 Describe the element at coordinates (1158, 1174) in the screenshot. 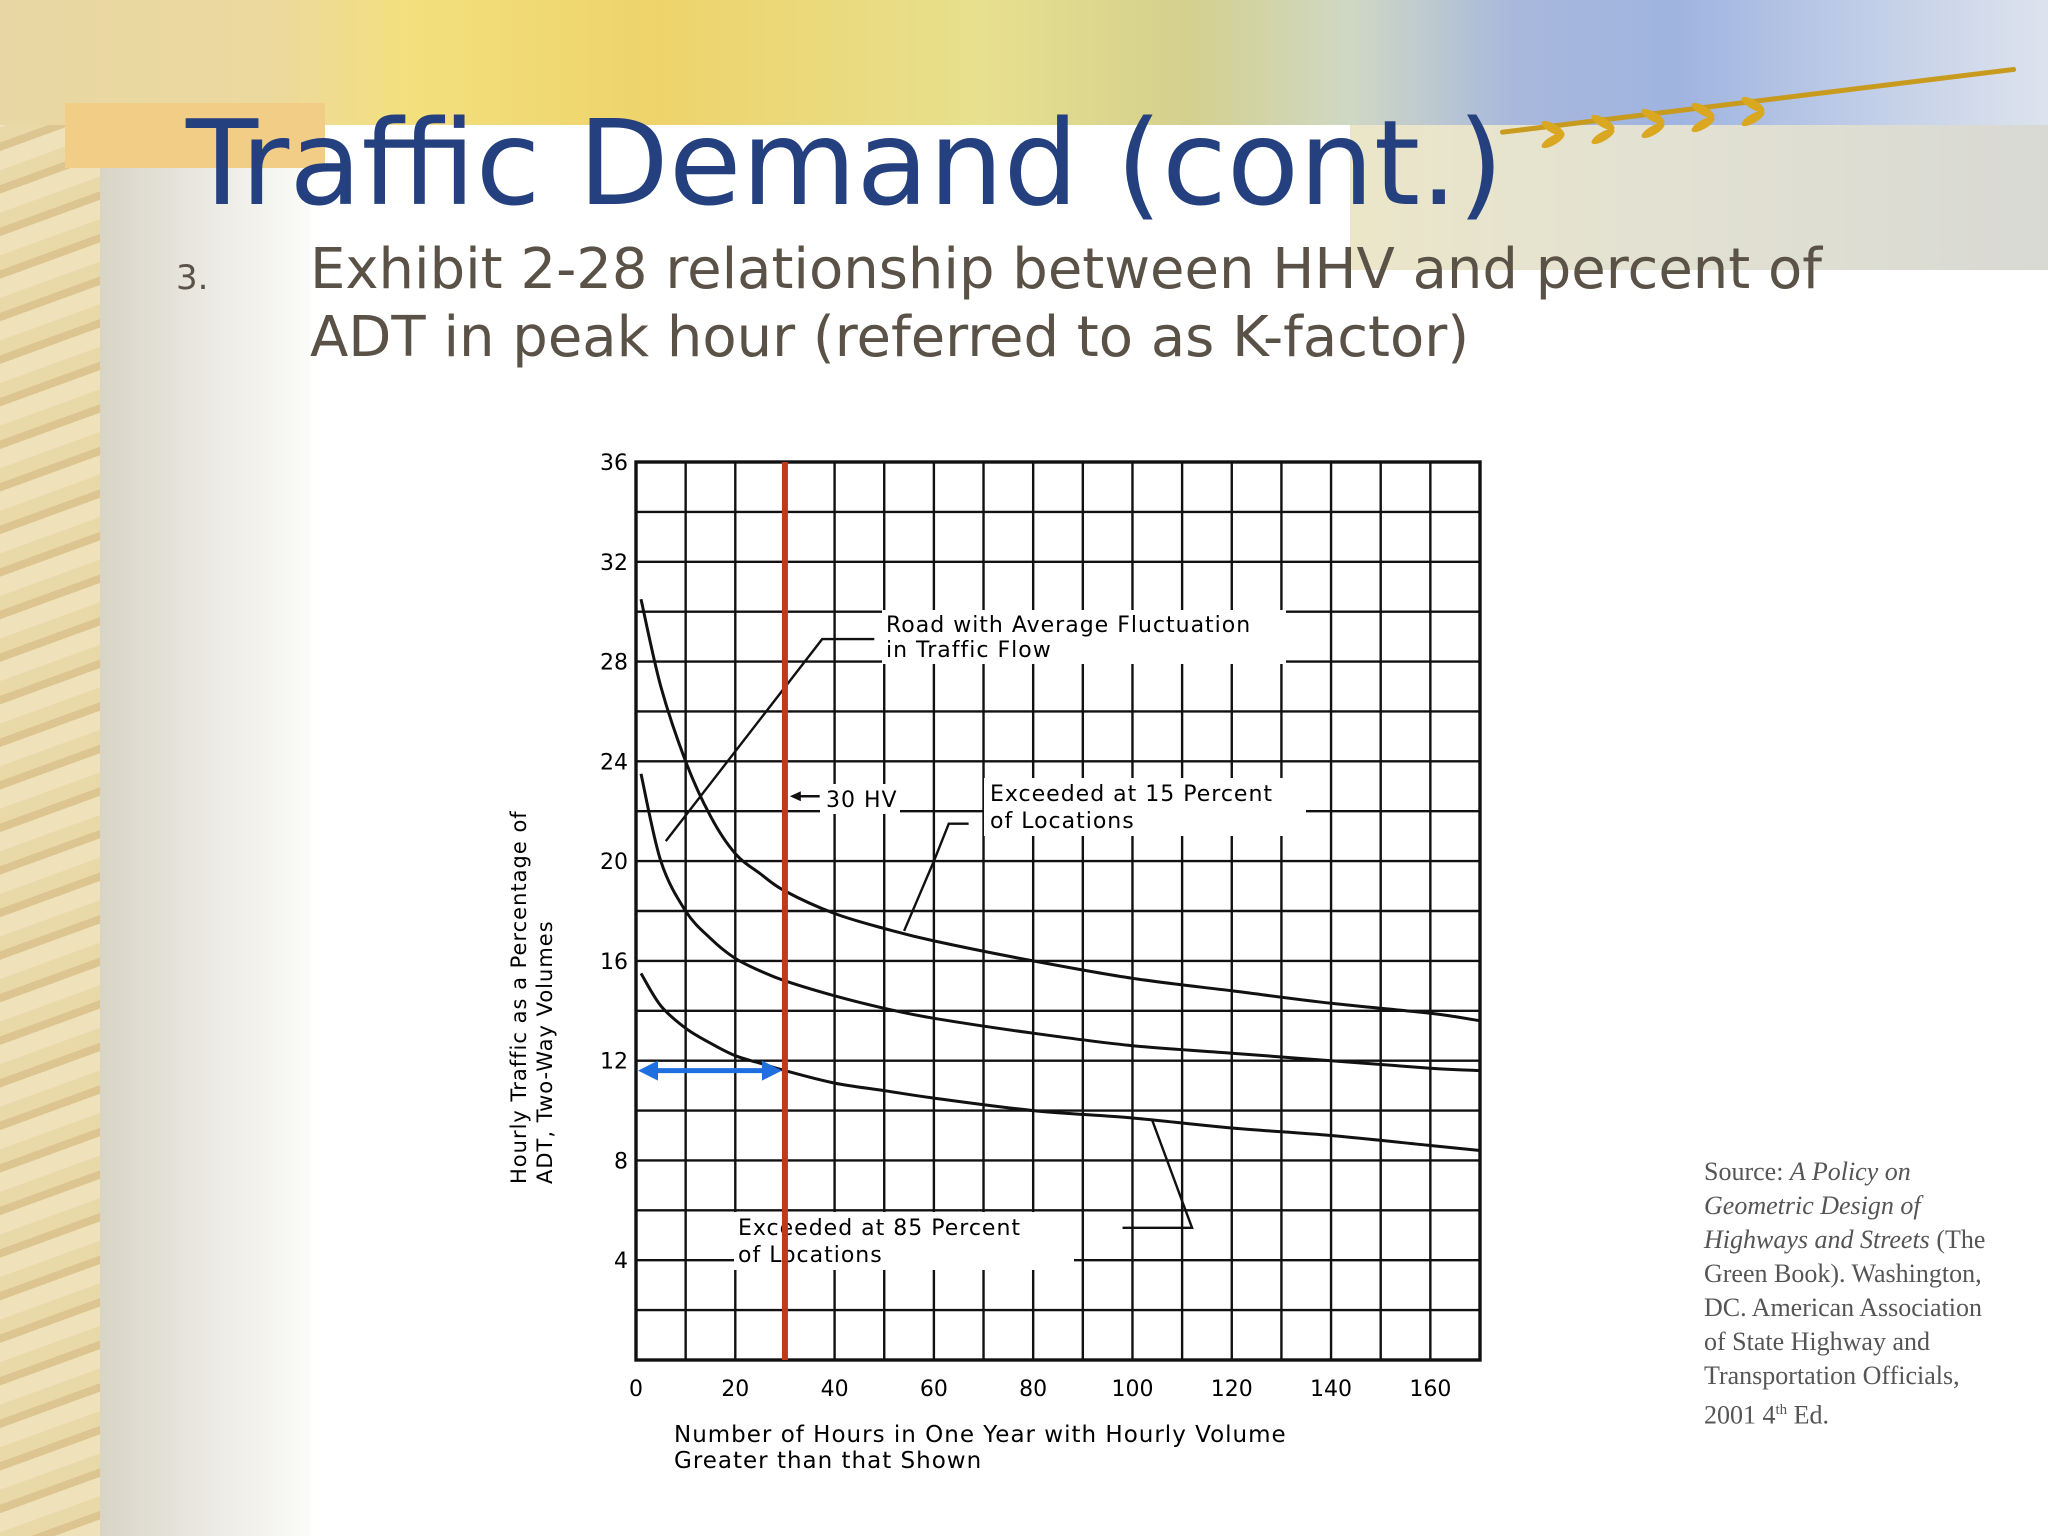

I see `leader-exceeded-85-a` at that location.